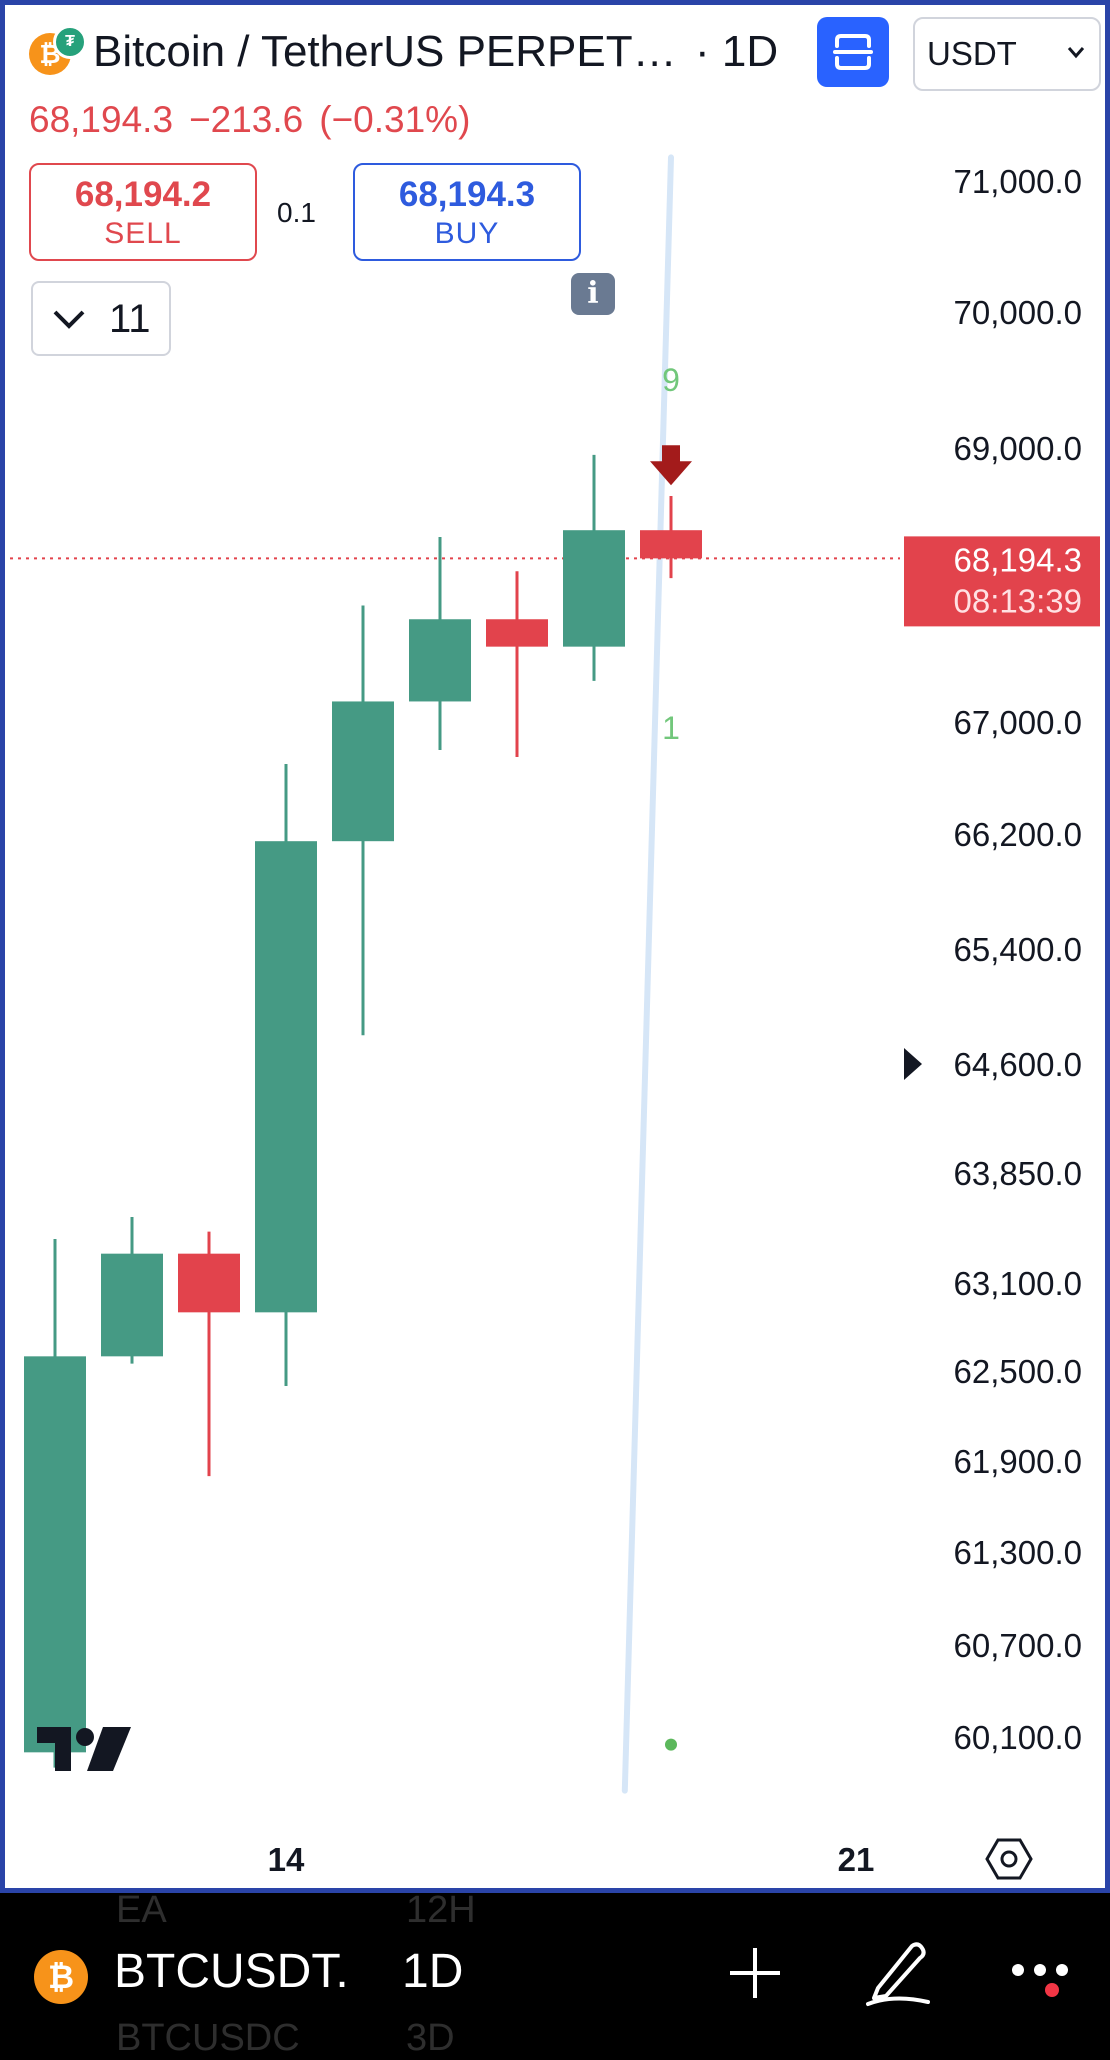  I want to click on chart-settings-icon, so click(1009, 1859).